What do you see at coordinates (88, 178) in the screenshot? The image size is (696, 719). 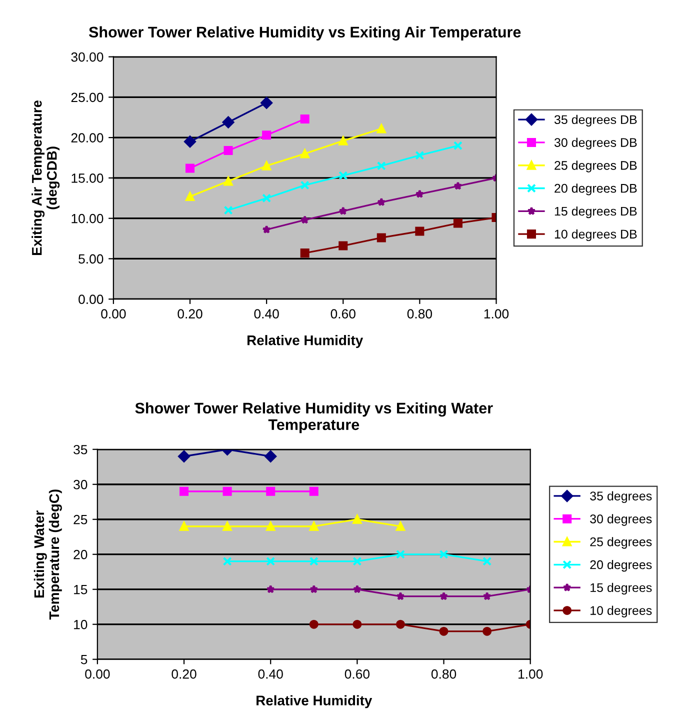 I see `y-tick-label: 15.00` at bounding box center [88, 178].